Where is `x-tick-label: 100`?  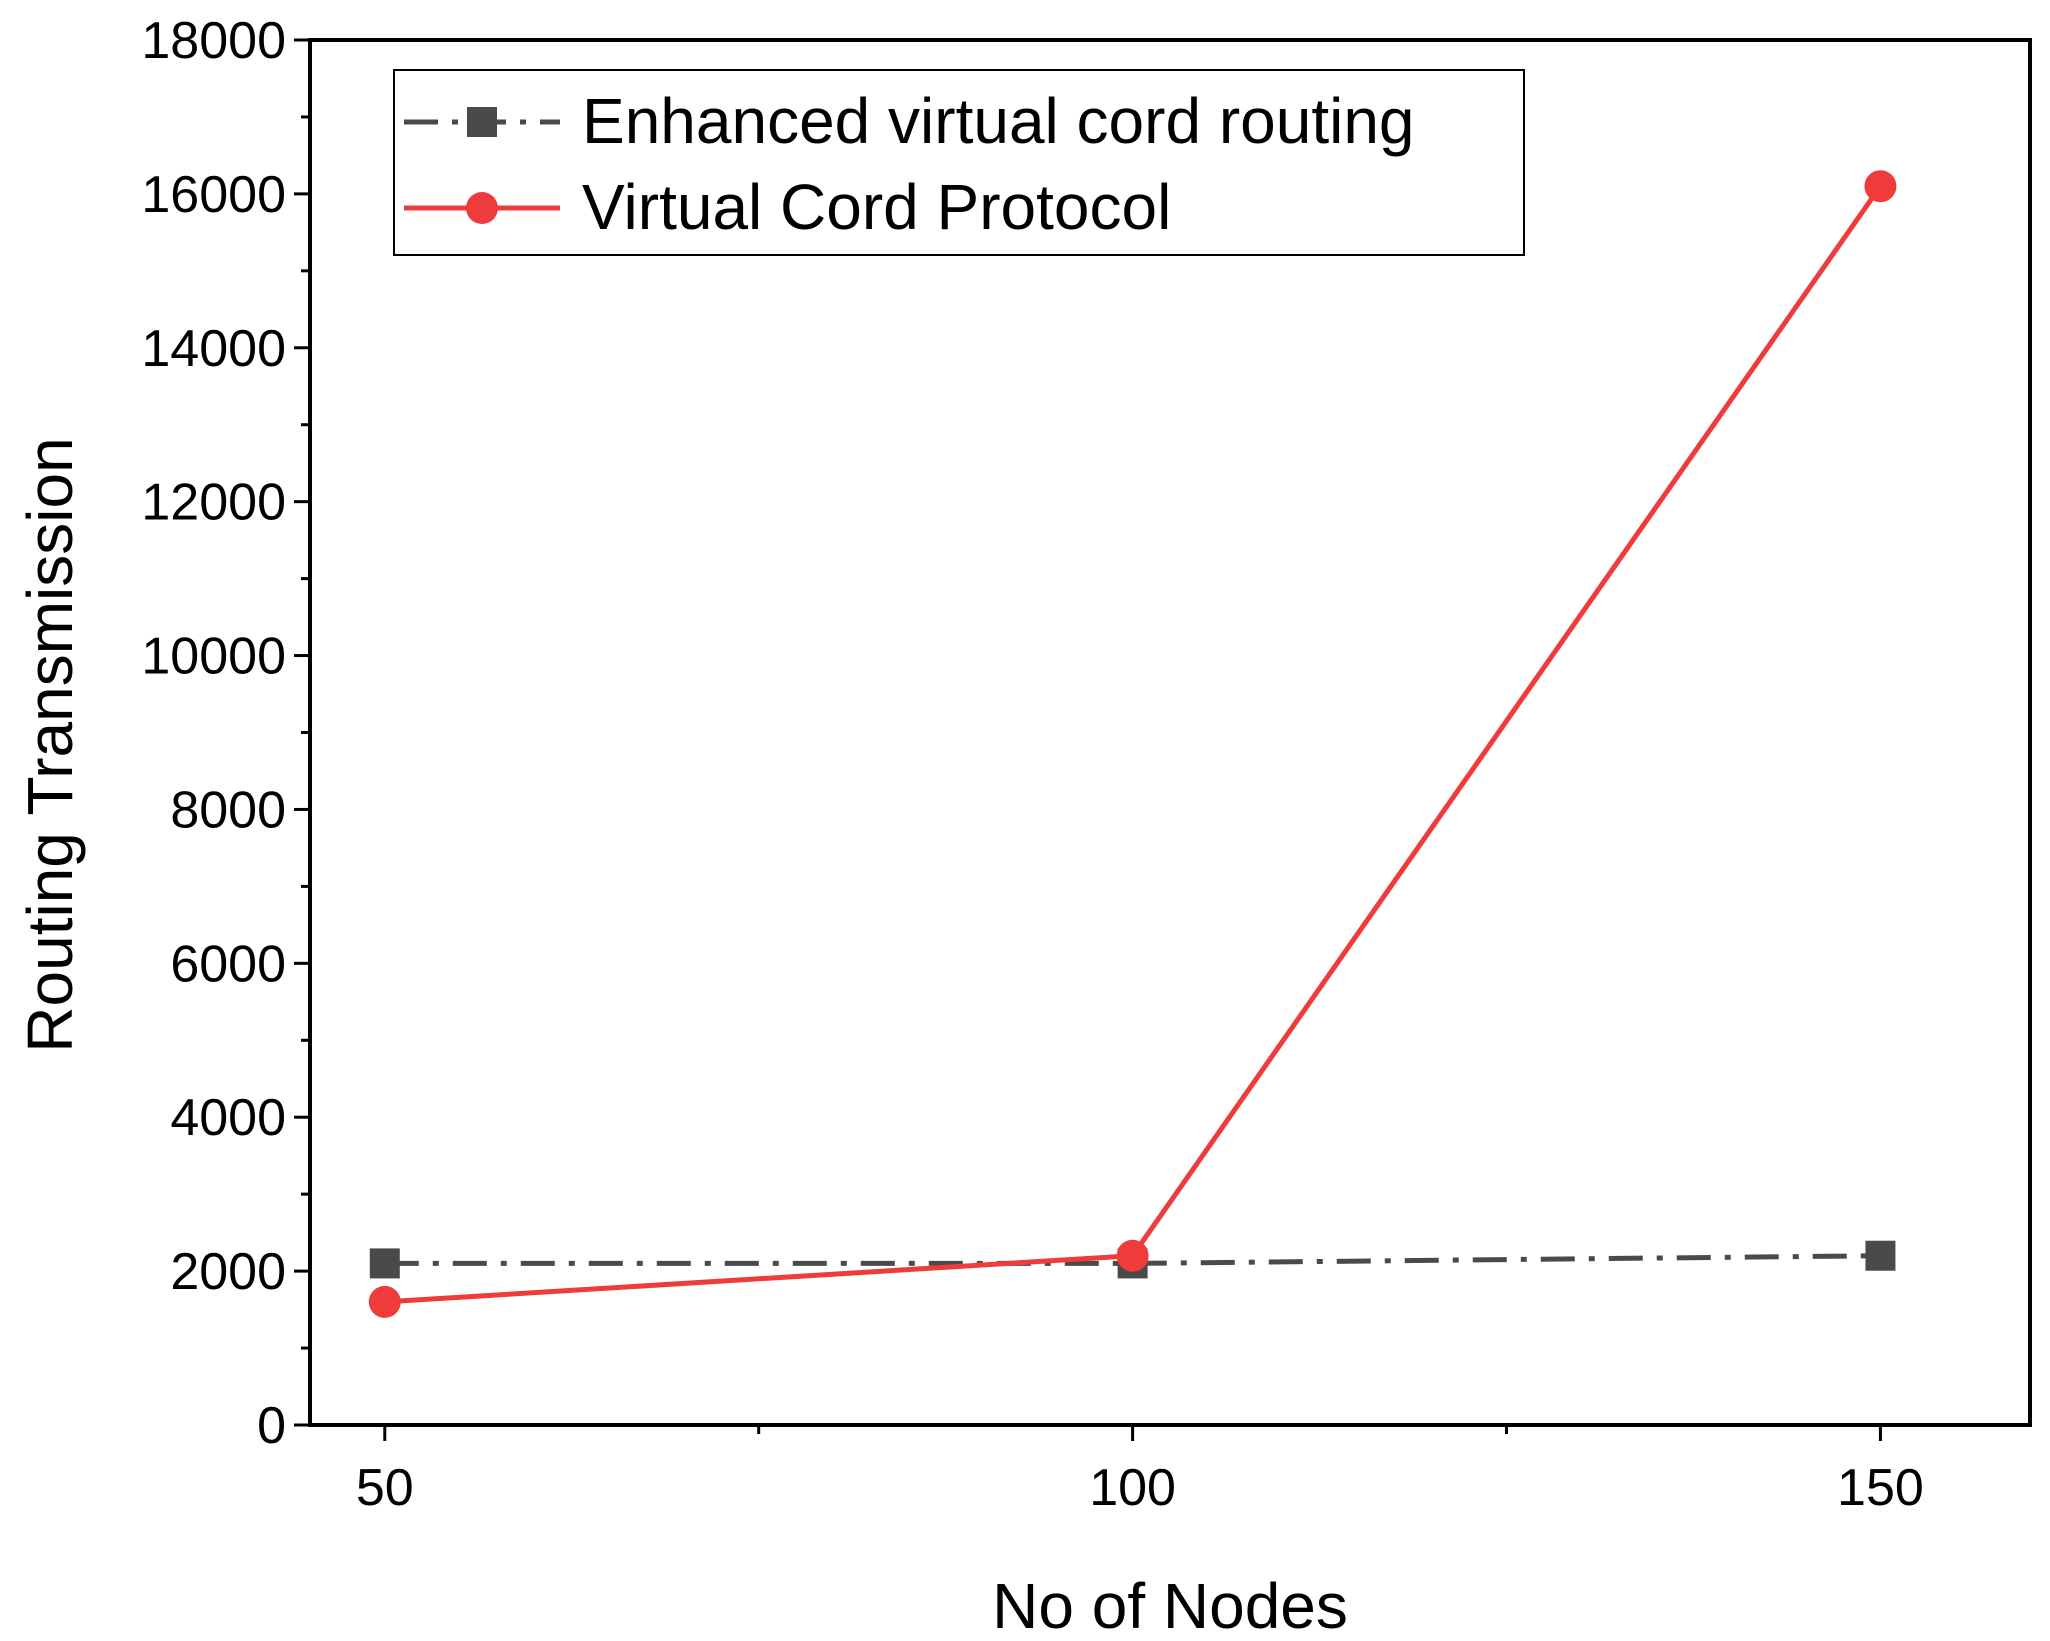
x-tick-label: 100 is located at coordinates (1132, 1488).